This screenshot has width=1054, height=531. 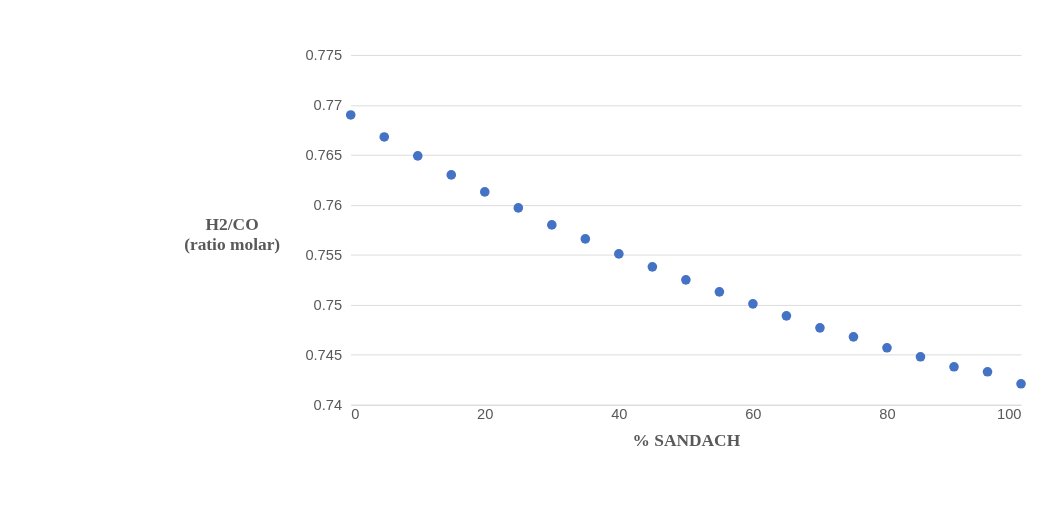 I want to click on y-tick-label: 0.755, so click(x=324, y=254).